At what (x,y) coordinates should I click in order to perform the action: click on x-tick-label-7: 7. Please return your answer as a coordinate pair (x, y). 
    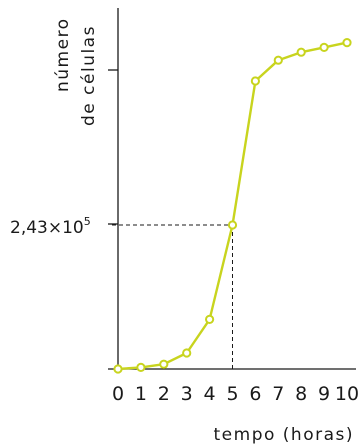
    Looking at the image, I should click on (278, 394).